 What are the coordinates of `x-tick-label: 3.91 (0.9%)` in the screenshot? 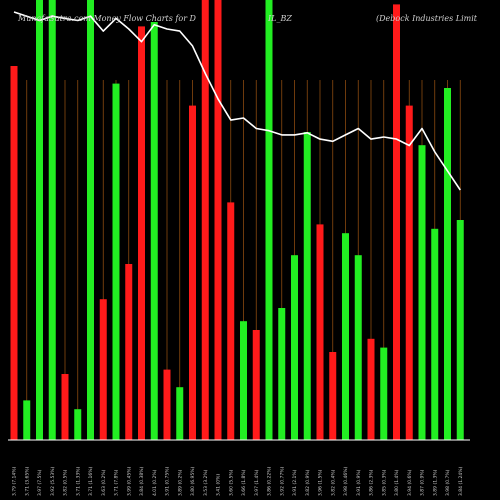 It's located at (359, 482).